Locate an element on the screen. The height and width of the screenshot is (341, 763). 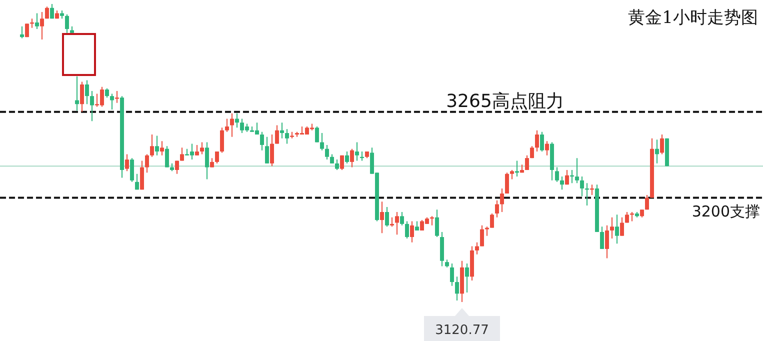
ref-line-label: 3265高点阻力 is located at coordinates (505, 101).